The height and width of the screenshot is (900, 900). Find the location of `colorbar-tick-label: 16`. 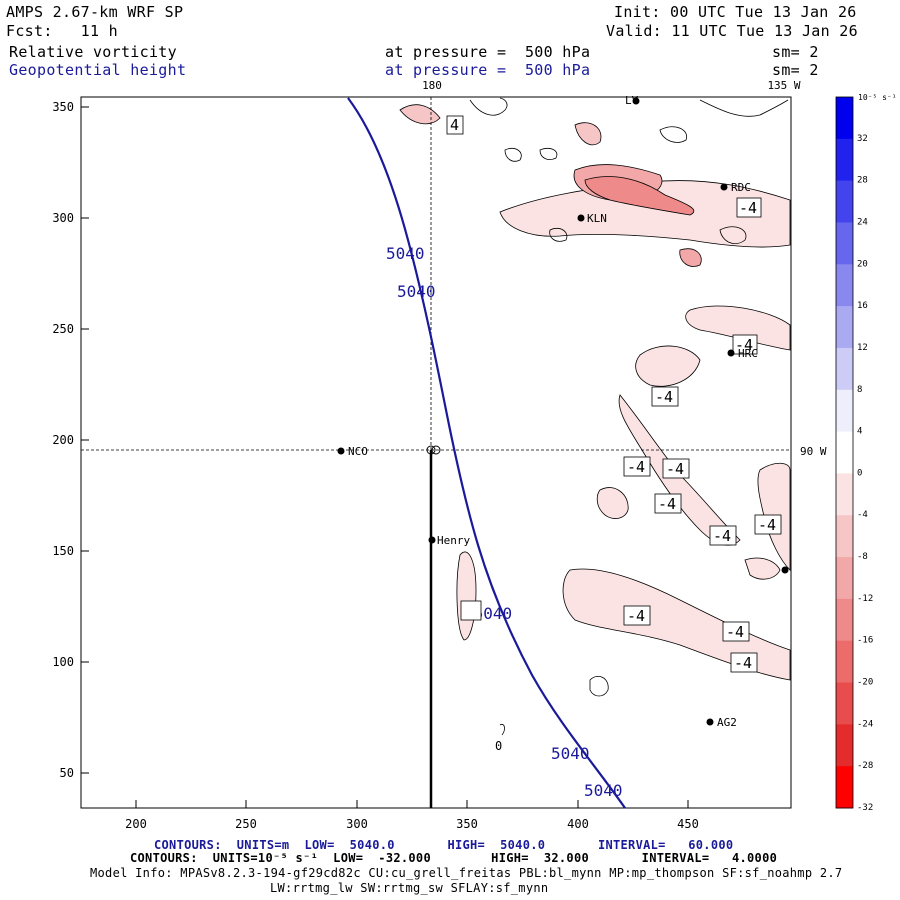

colorbar-tick-label: 16 is located at coordinates (862, 306).